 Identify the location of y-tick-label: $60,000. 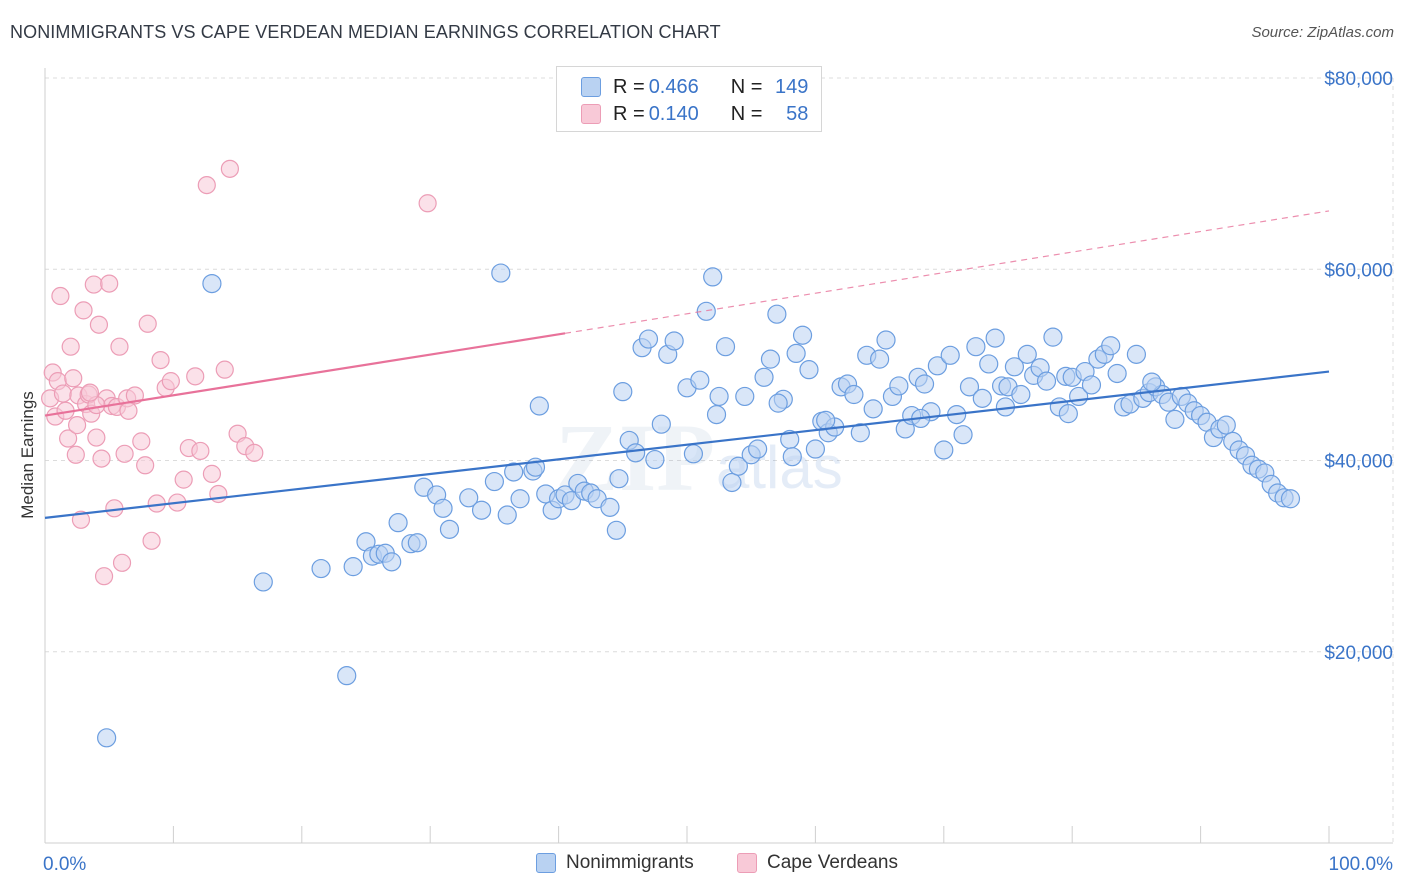
(1358, 270).